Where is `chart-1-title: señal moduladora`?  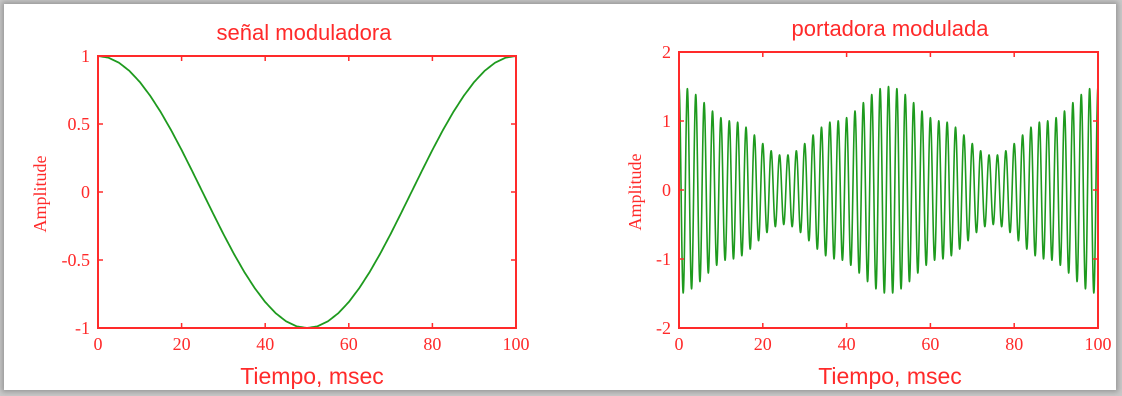
chart-1-title: señal moduladora is located at coordinates (305, 32).